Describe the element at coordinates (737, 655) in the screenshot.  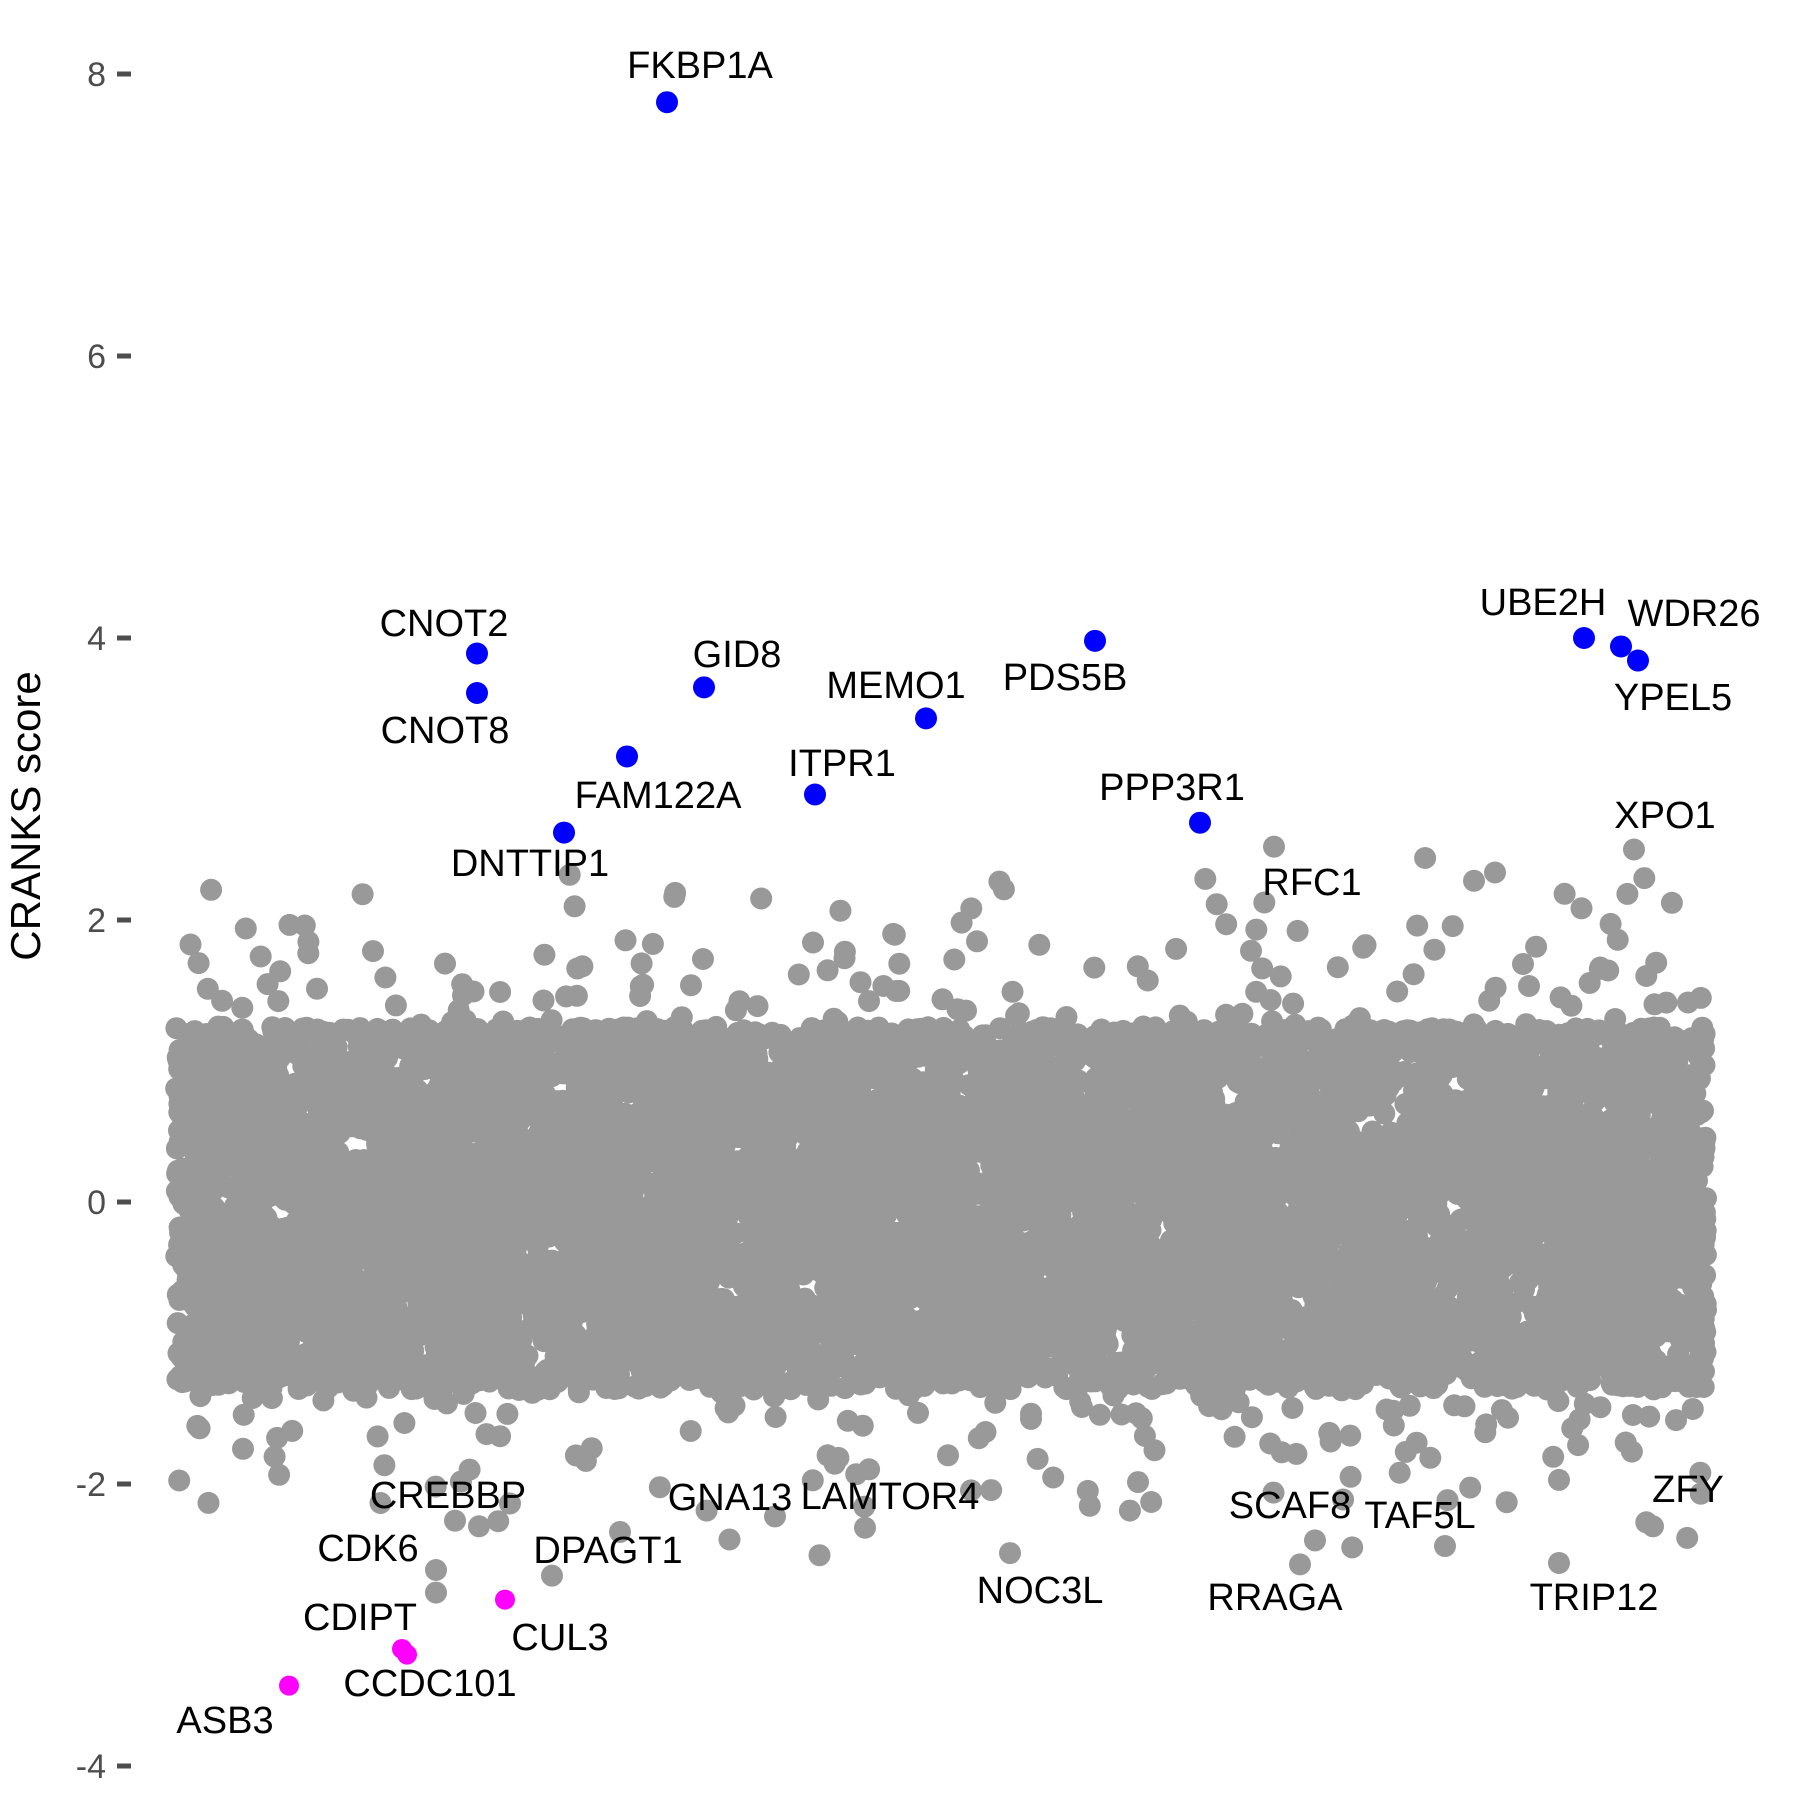
I see `gene-label-gid8: GID8` at that location.